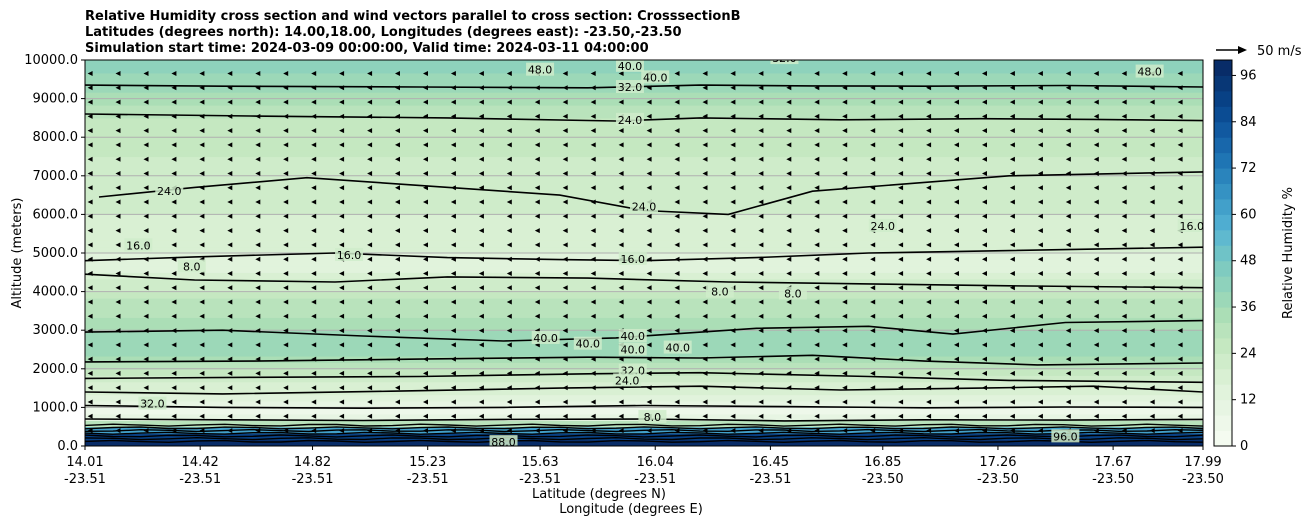 The height and width of the screenshot is (526, 1304). What do you see at coordinates (1248, 122) in the screenshot?
I see `colorbar-tick-label: 84` at bounding box center [1248, 122].